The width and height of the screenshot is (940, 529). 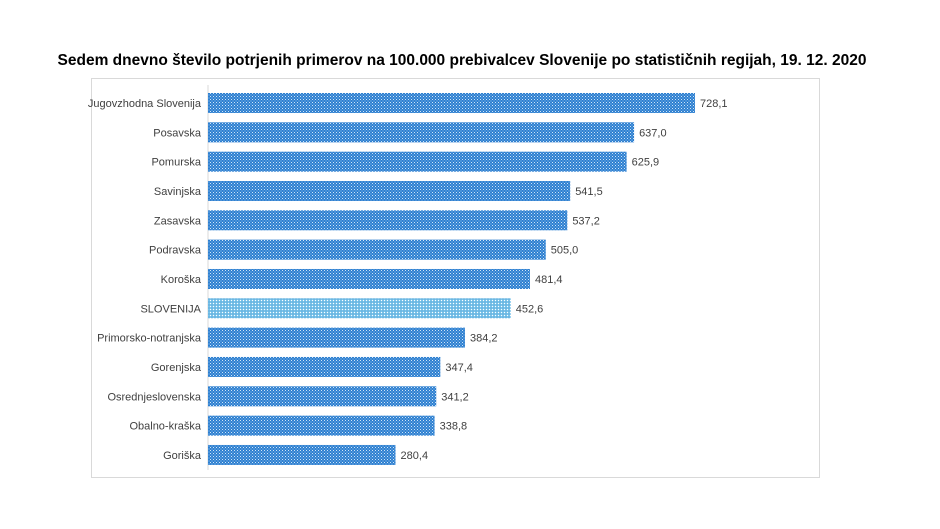 I want to click on category-label: SLOVENIJA, so click(x=170, y=309).